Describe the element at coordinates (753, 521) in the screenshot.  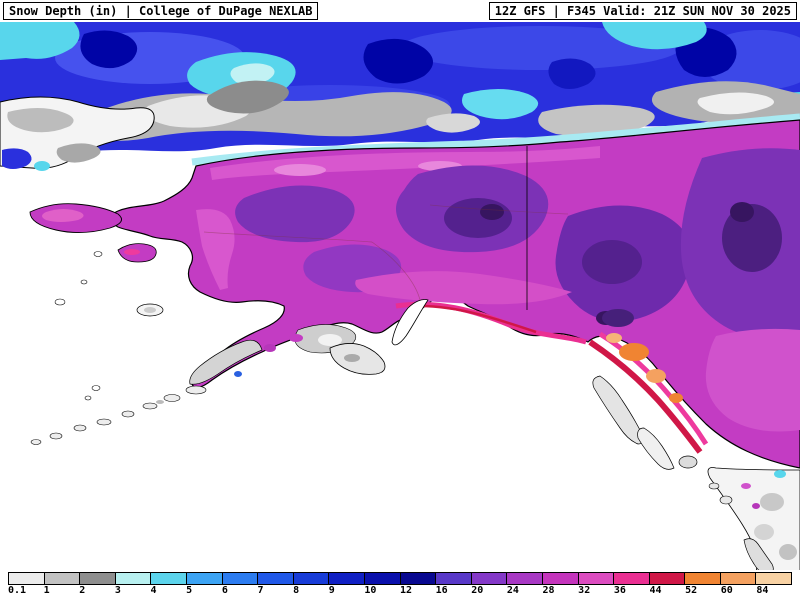
I see `bc-coast` at that location.